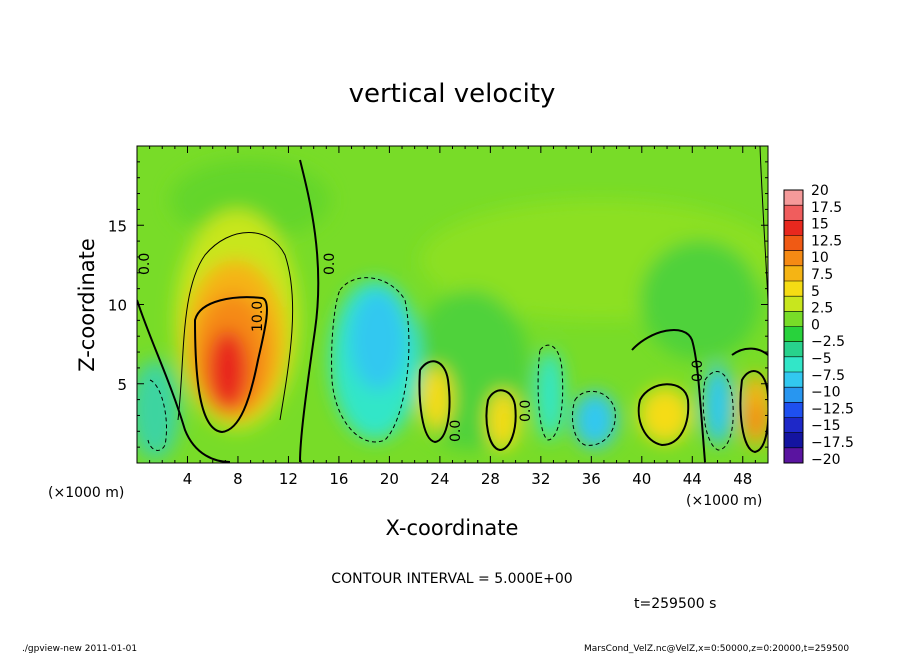  I want to click on colorbar-tick-label: −5, so click(821, 359).